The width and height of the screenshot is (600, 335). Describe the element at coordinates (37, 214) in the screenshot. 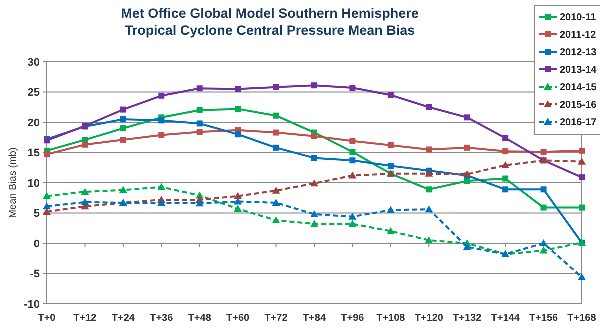

I see `y-tick-label: 5` at that location.